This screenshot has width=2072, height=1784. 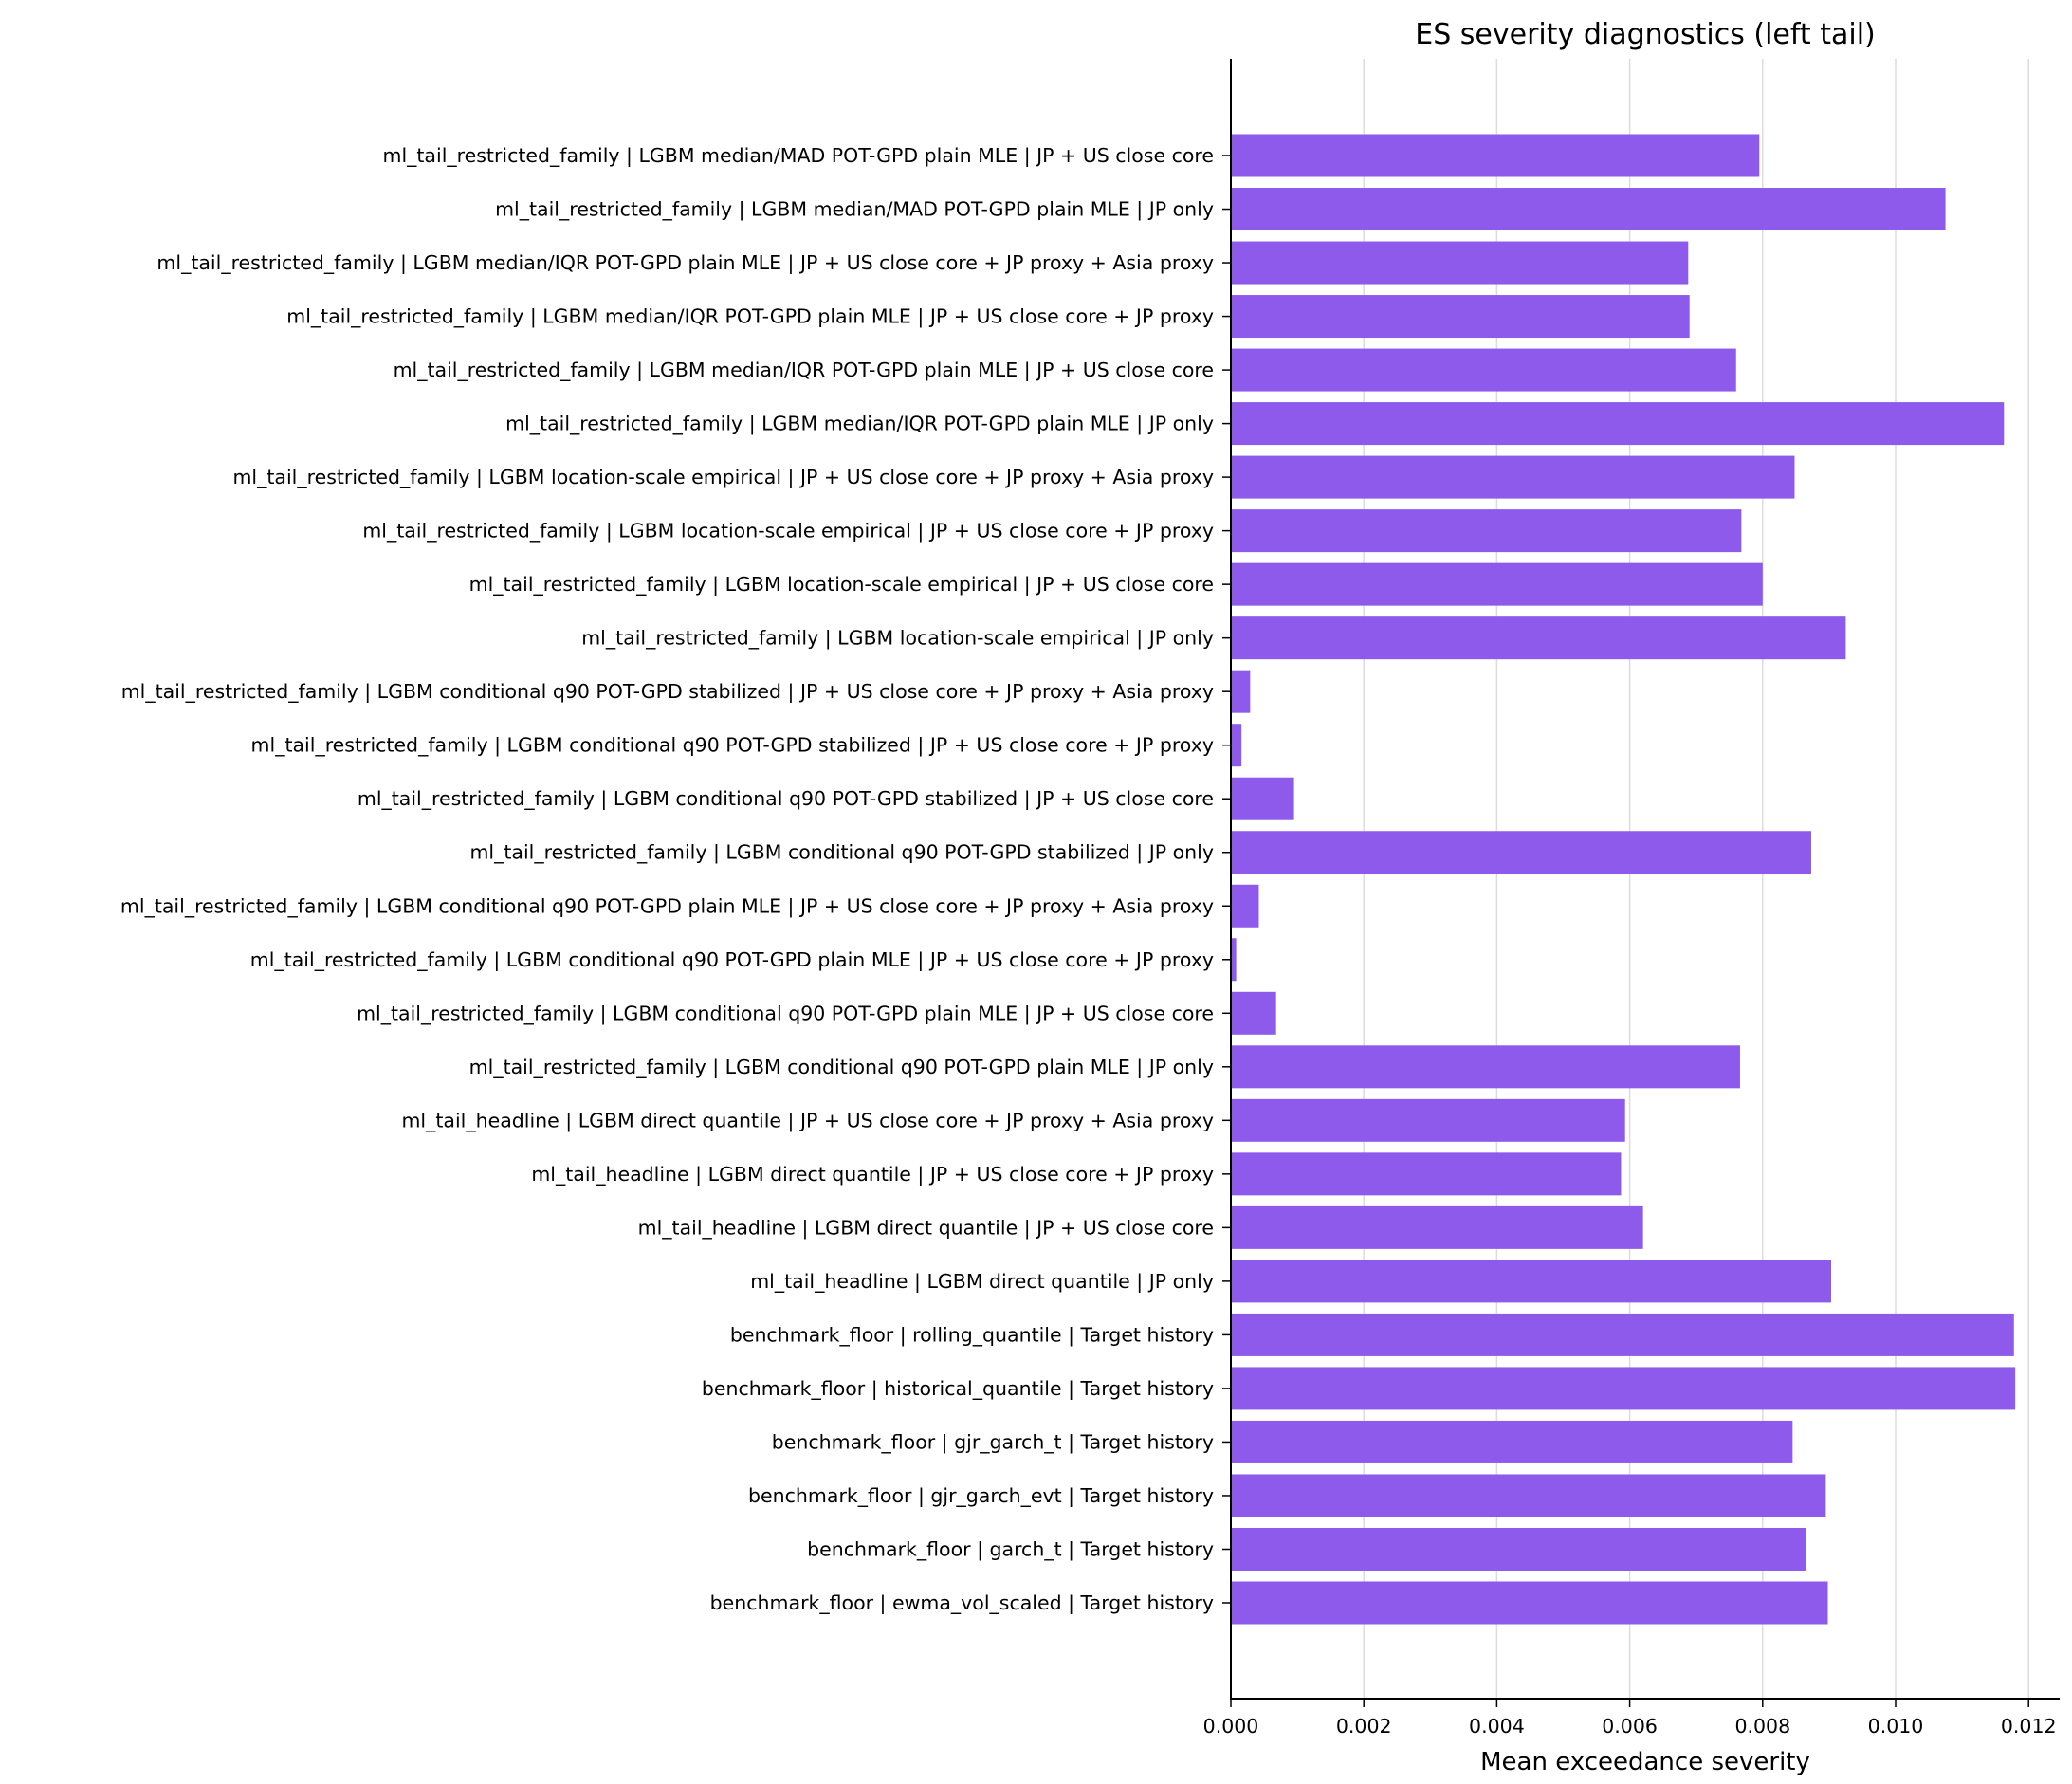 I want to click on x-tick-label: 0.000, so click(x=1231, y=1727).